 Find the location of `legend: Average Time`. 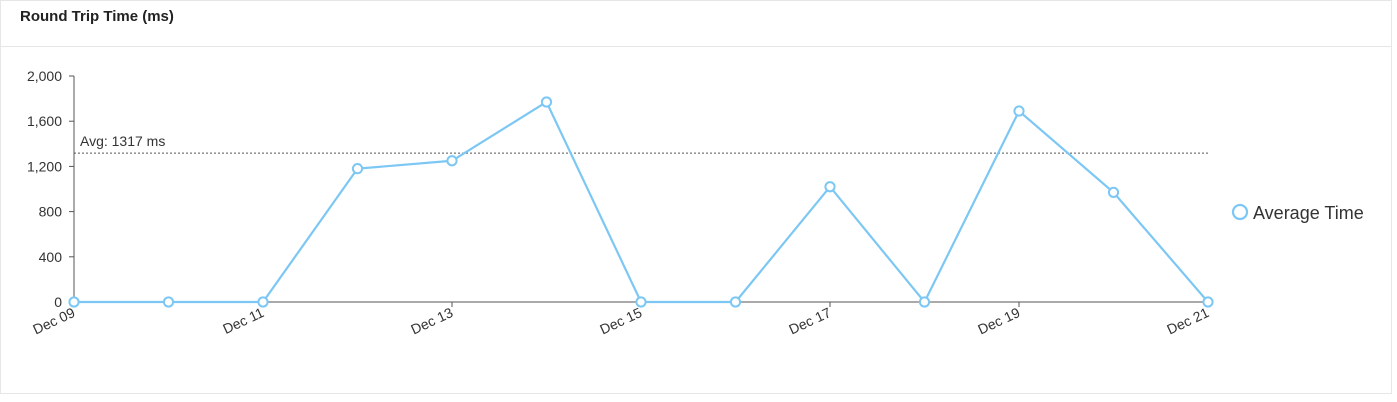

legend: Average Time is located at coordinates (1297, 213).